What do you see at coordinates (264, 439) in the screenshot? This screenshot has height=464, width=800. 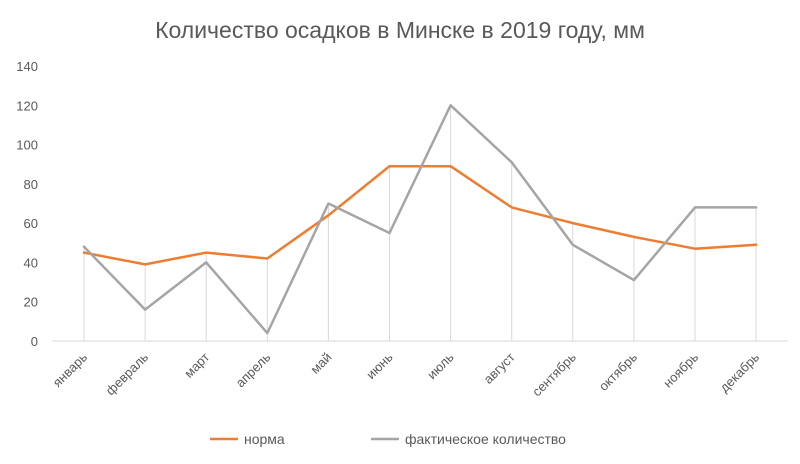 I see `legend-label: норма` at bounding box center [264, 439].